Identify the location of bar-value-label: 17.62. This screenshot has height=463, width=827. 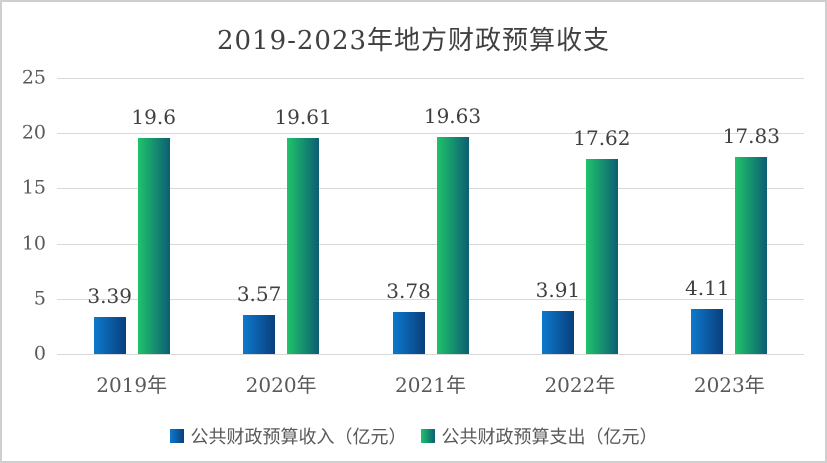
(602, 138).